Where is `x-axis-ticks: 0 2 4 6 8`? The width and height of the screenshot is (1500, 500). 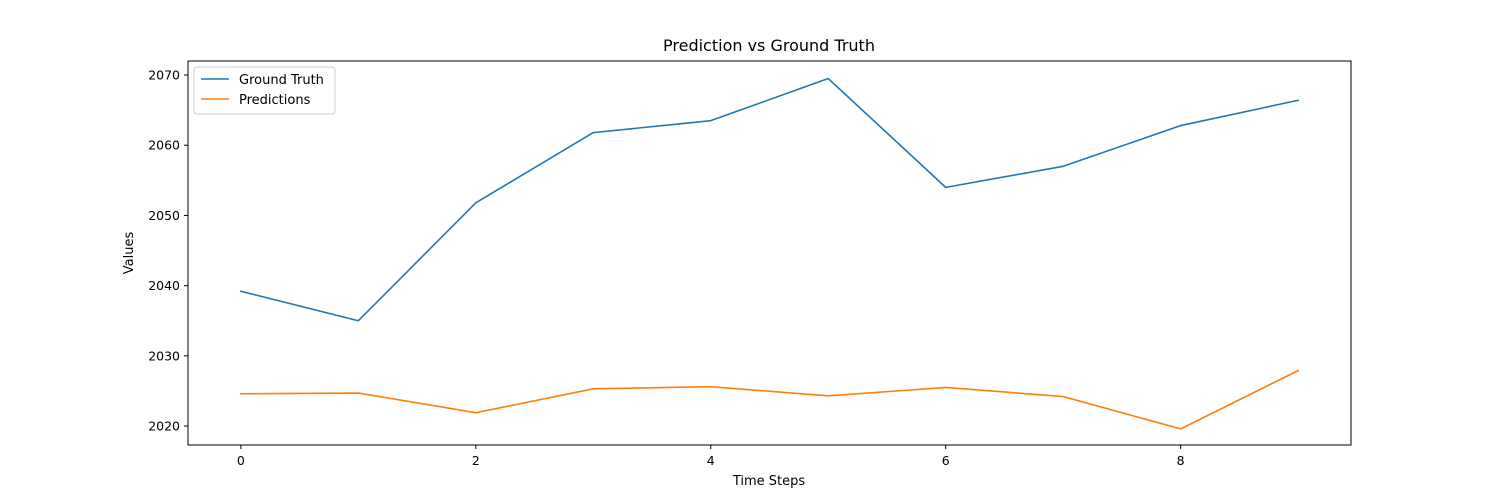
x-axis-ticks: 0 2 4 6 8 is located at coordinates (711, 456).